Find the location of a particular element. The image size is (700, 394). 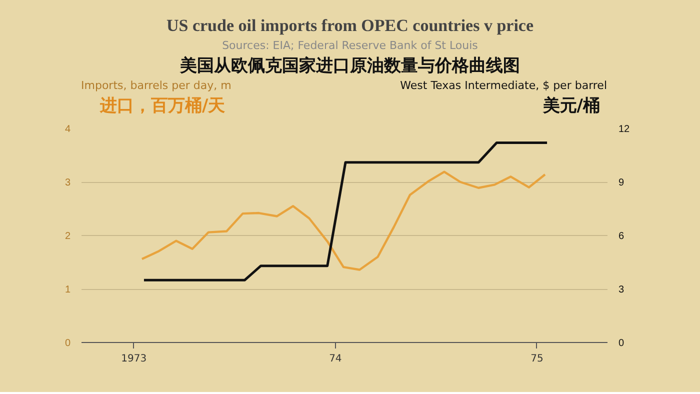

y2-tick-label: 6 is located at coordinates (621, 236).